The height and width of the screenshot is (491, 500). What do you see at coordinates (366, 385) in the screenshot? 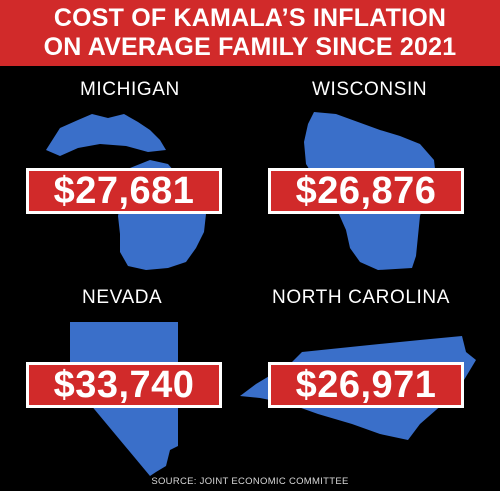
I see `amount-north-carolina: $26,971` at bounding box center [366, 385].